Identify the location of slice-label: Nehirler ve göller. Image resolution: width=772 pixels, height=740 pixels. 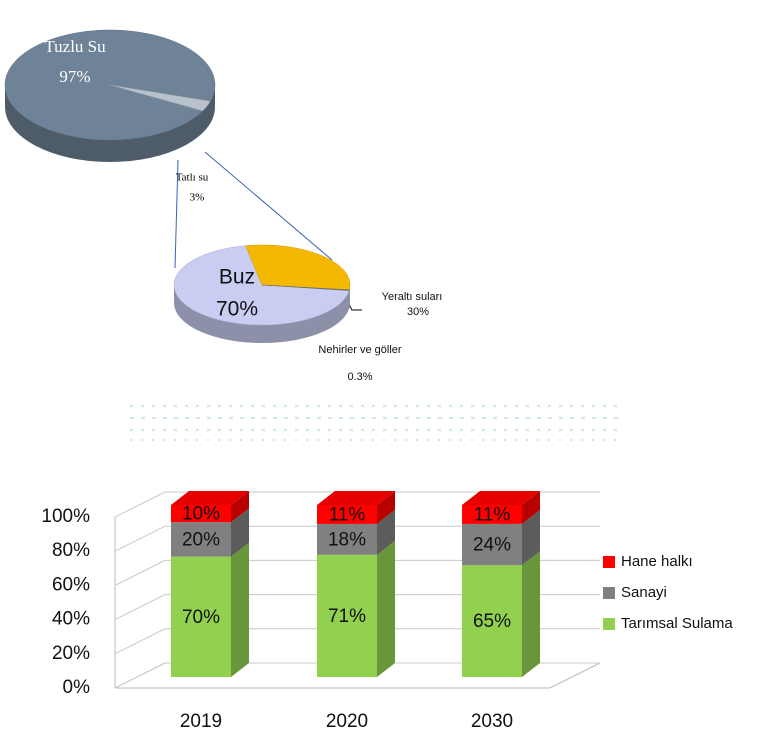
(359, 350).